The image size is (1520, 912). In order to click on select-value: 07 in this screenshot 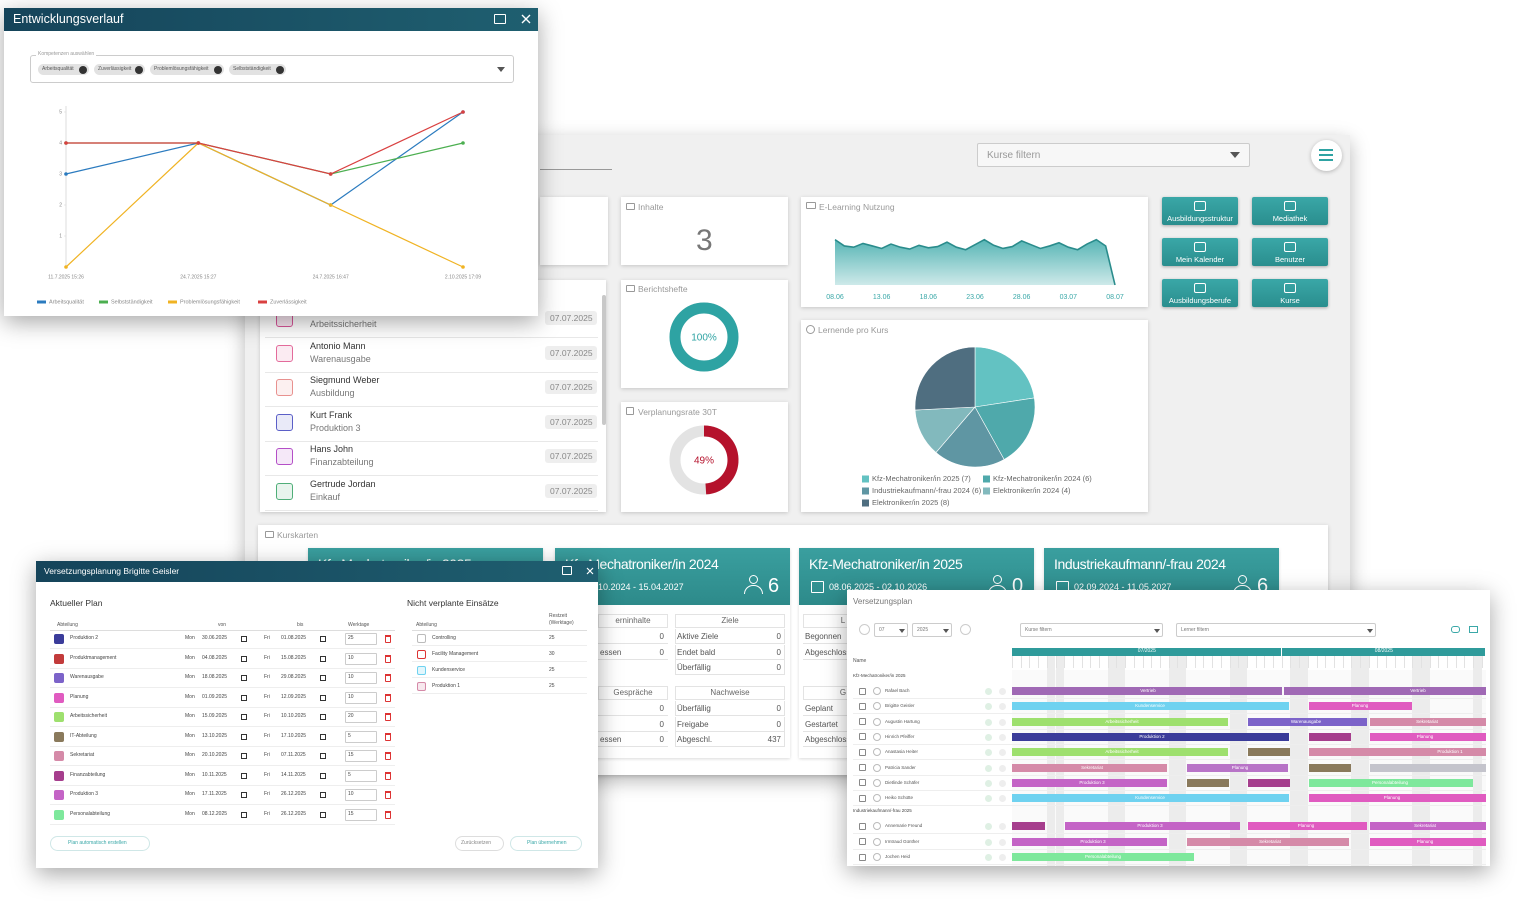, I will do `click(882, 630)`.